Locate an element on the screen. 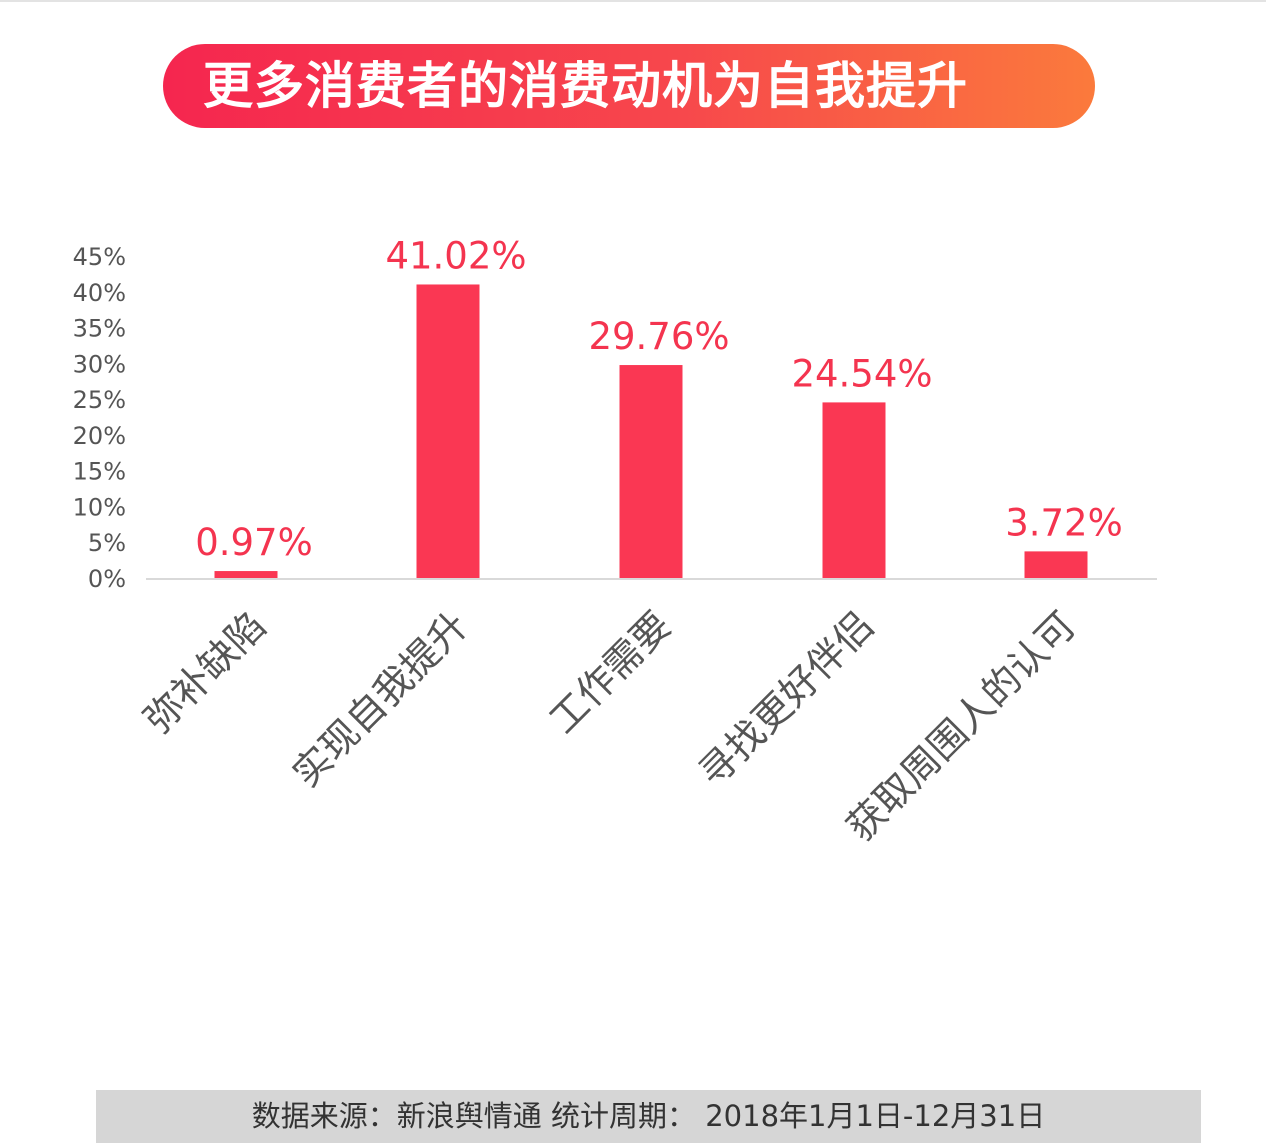 Image resolution: width=1266 pixels, height=1143 pixels. chart-title: 更多消费者的消费动机为自我提升 is located at coordinates (585, 86).